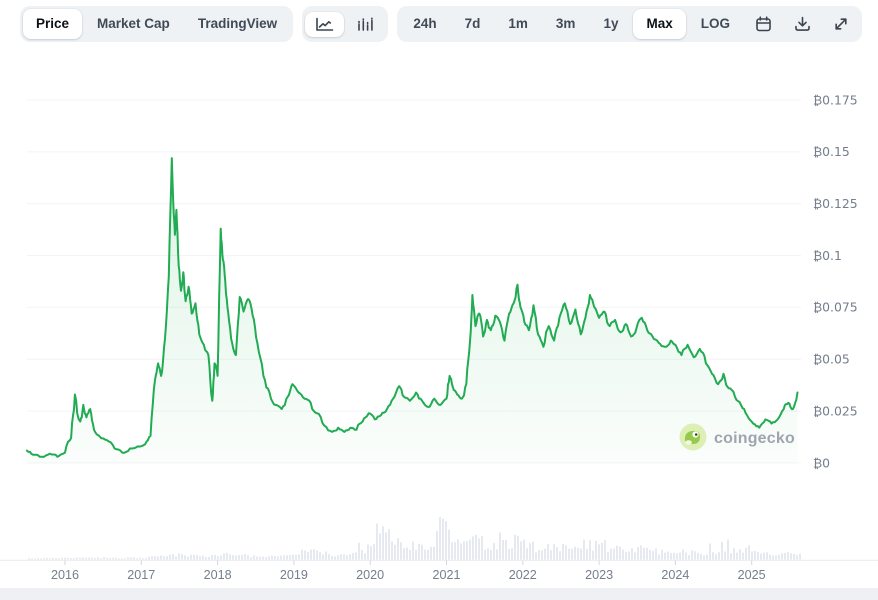 The height and width of the screenshot is (600, 878). What do you see at coordinates (835, 307) in the screenshot?
I see `y-axis-label: ₿0.075` at bounding box center [835, 307].